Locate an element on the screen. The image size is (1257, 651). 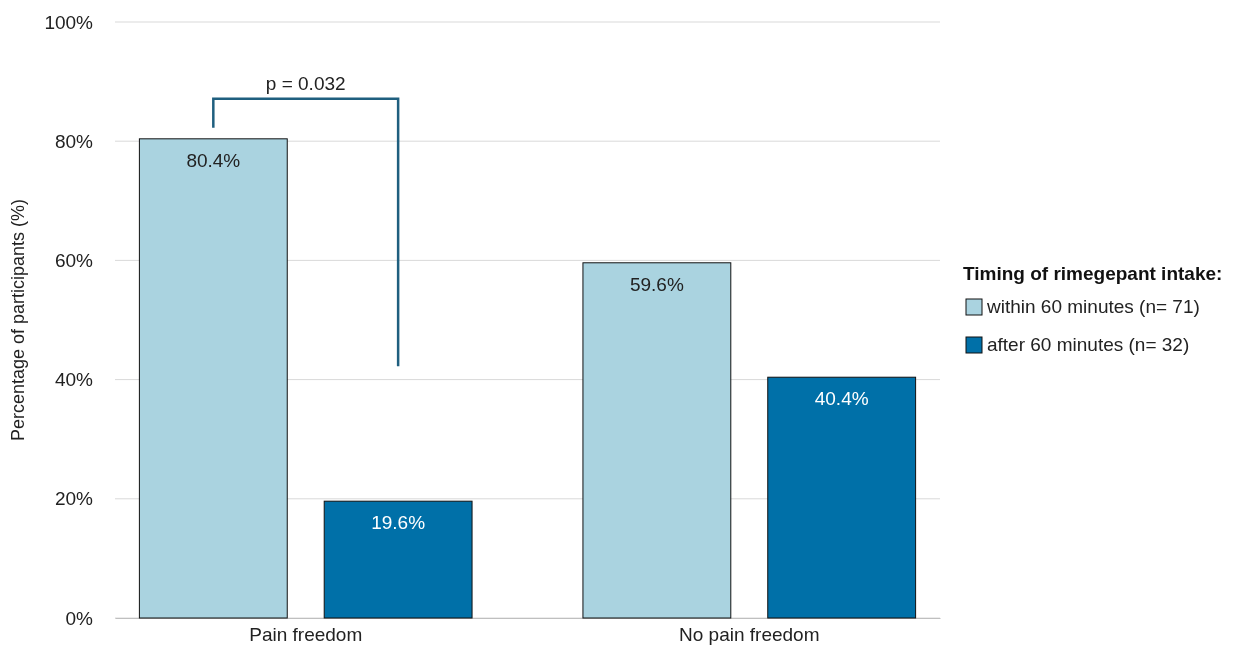
data-label: 40.4% is located at coordinates (841, 399).